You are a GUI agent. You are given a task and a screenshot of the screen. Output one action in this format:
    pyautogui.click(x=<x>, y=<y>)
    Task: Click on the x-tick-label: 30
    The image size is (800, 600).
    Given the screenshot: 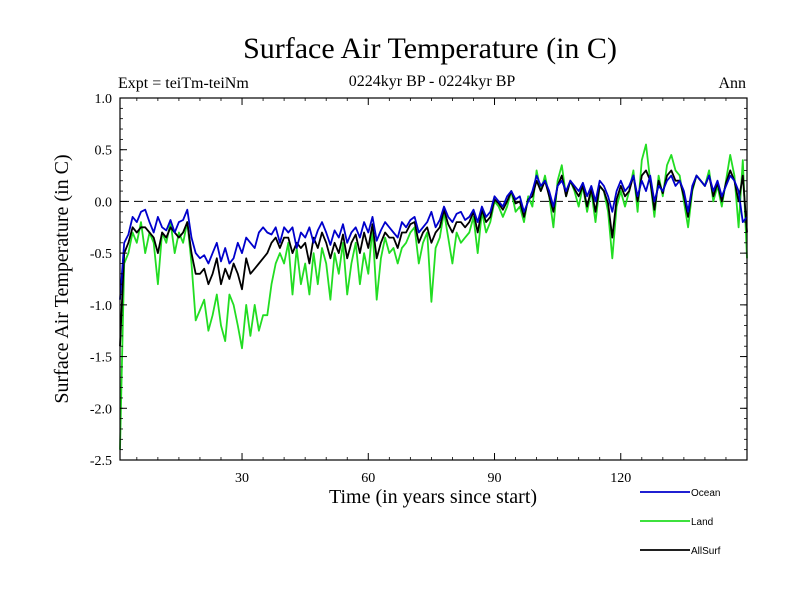 What is the action you would take?
    pyautogui.click(x=242, y=478)
    